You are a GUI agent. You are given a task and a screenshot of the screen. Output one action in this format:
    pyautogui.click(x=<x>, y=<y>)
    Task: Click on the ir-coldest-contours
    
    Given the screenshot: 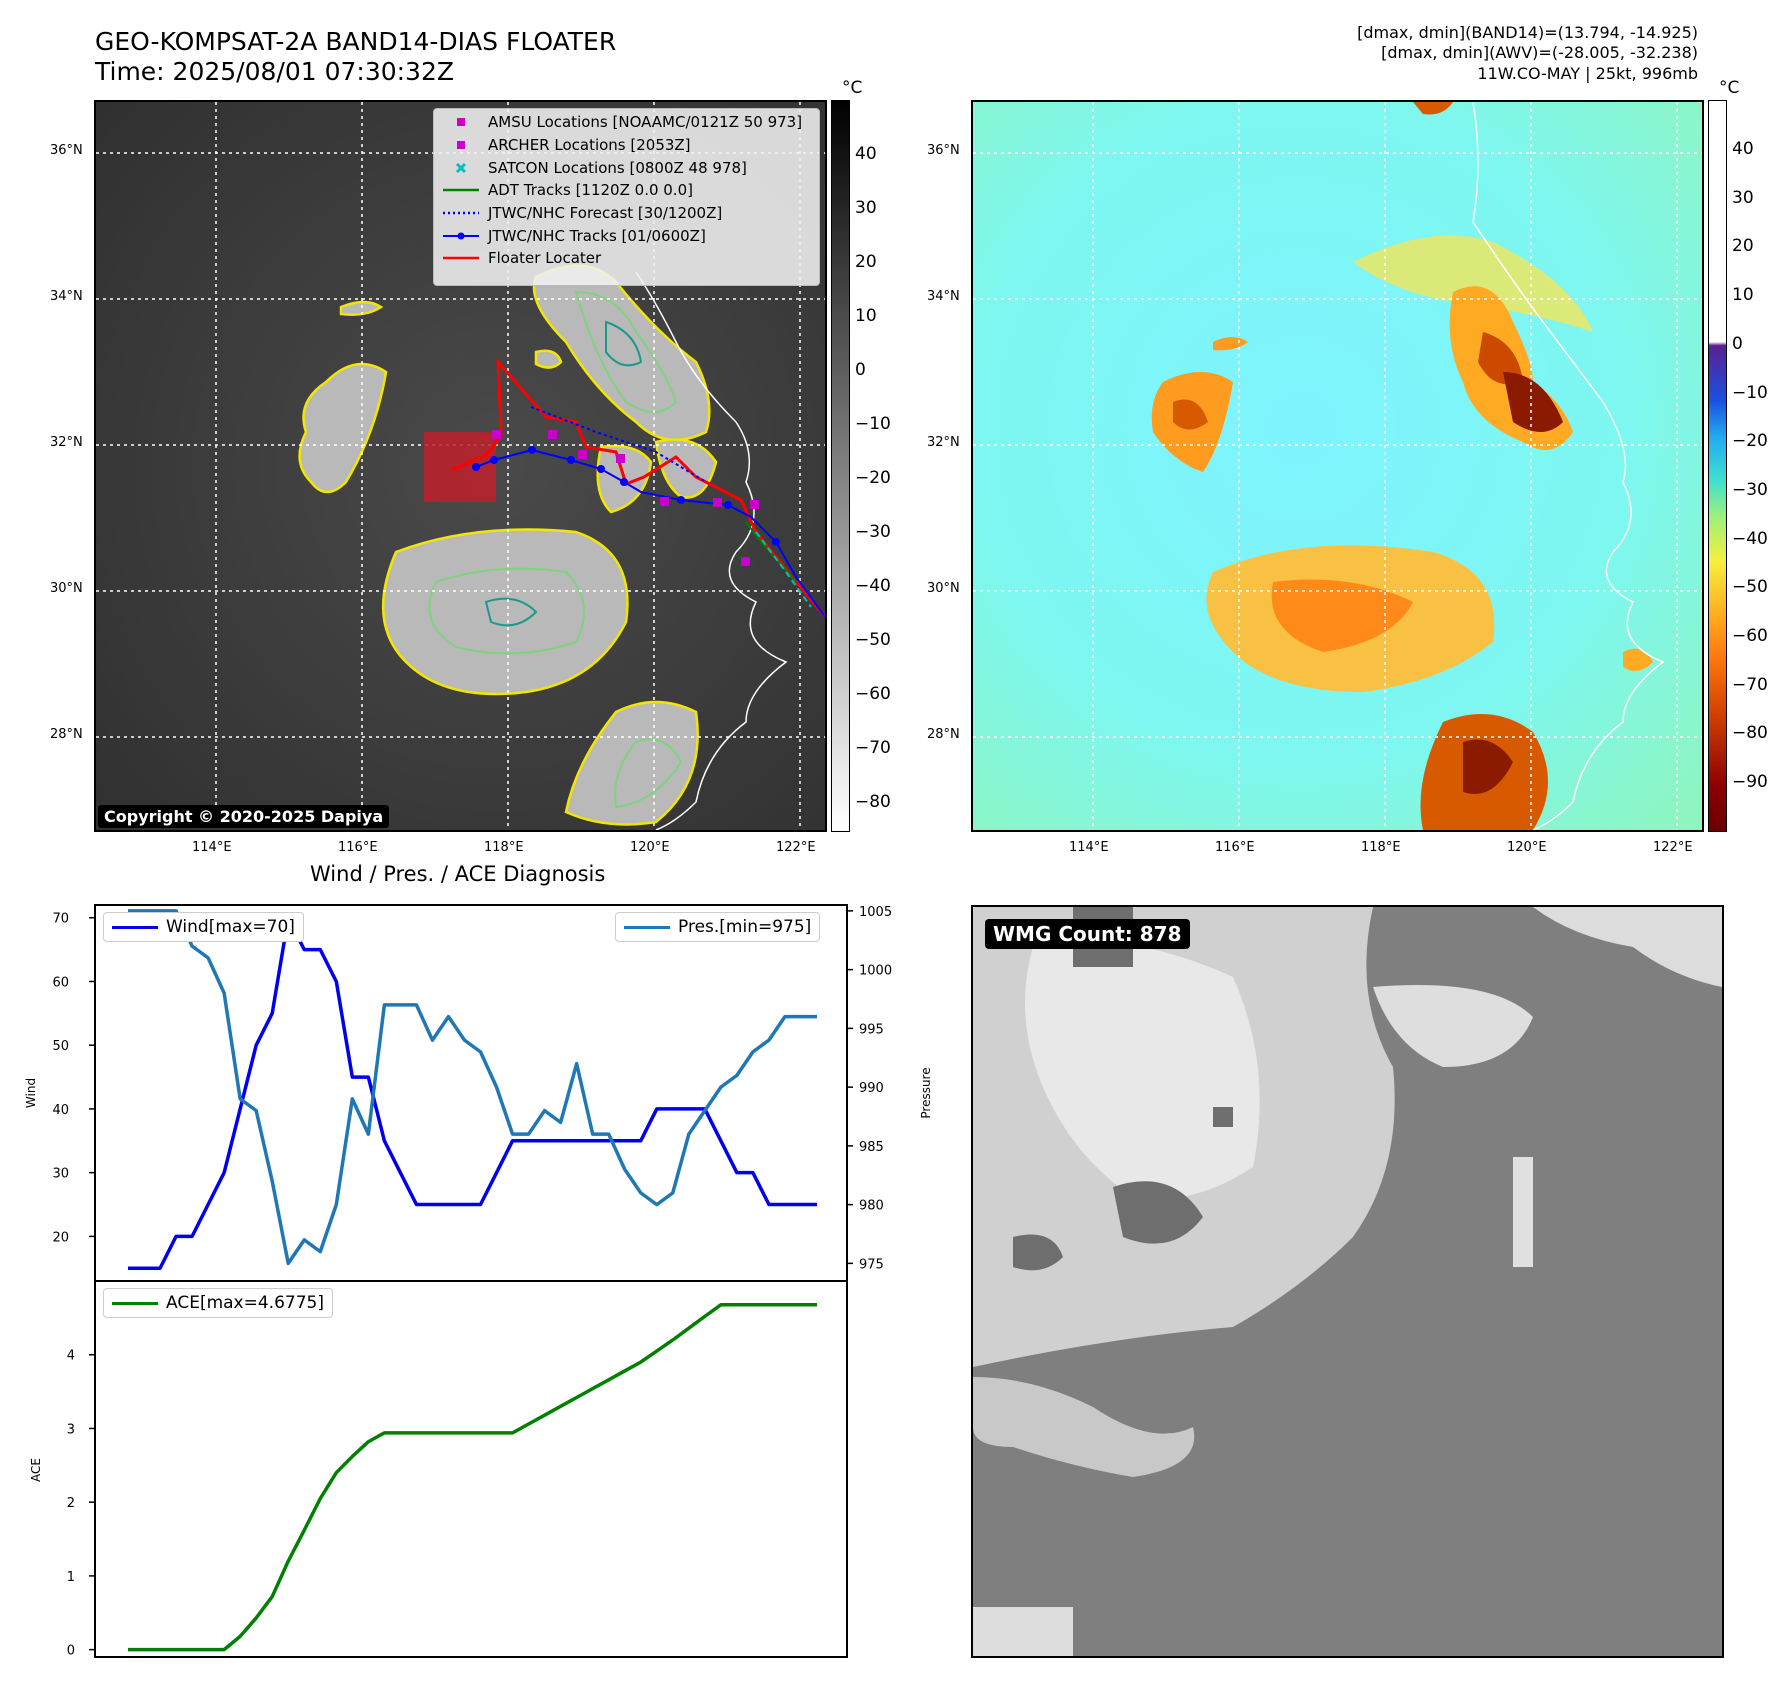 What is the action you would take?
    pyautogui.click(x=563, y=473)
    